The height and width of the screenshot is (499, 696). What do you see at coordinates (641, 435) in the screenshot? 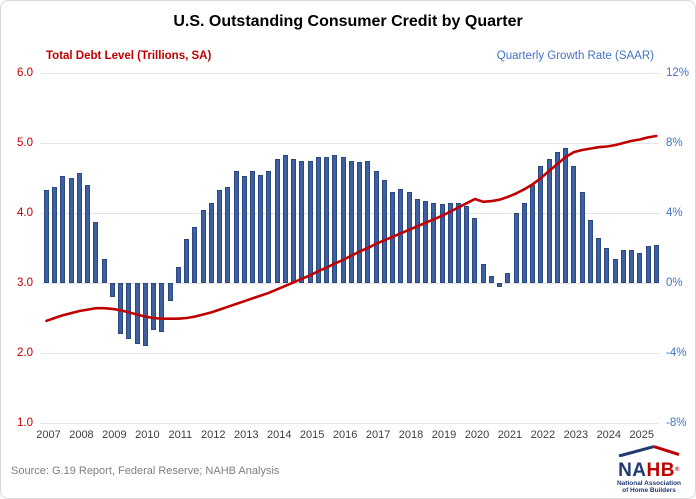
I see `year-label: 2025` at bounding box center [641, 435].